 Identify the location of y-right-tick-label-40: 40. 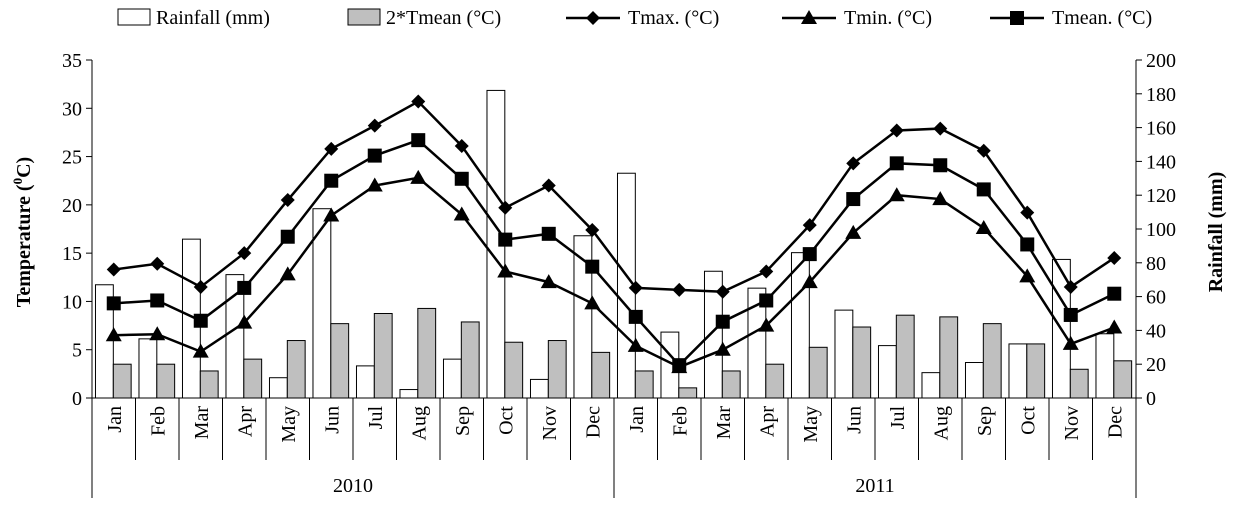
(1156, 331).